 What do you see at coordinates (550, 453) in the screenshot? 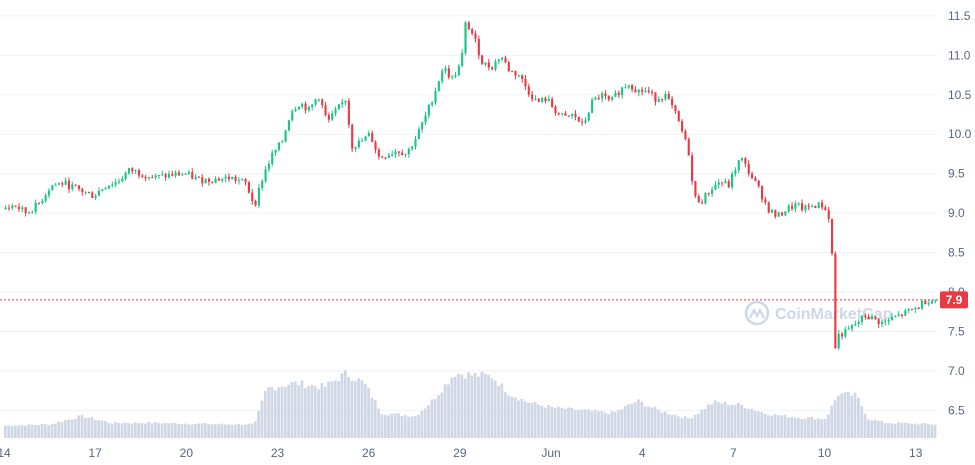
I see `x-tick-label: Jun` at bounding box center [550, 453].